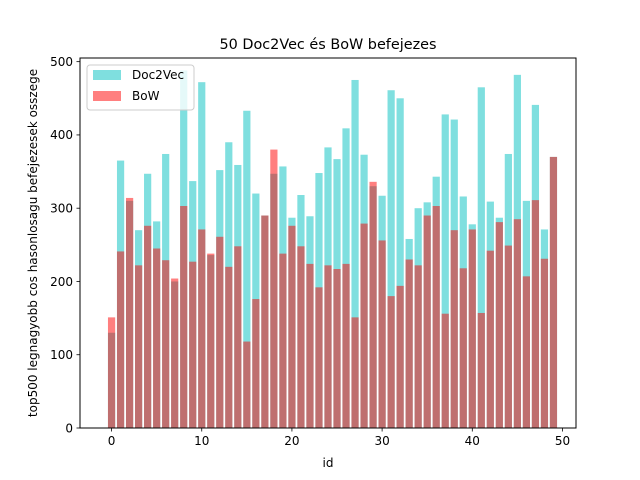  What do you see at coordinates (112, 441) in the screenshot?
I see `x-tick-label: 0` at bounding box center [112, 441].